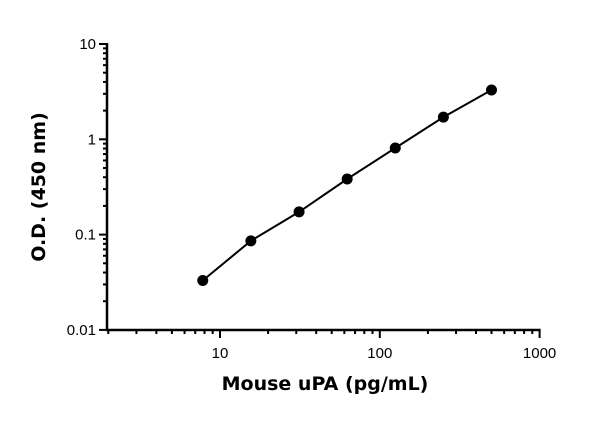 This screenshot has height=421, width=600. What do you see at coordinates (85, 235) in the screenshot?
I see `y-tick-label: 0.1` at bounding box center [85, 235].